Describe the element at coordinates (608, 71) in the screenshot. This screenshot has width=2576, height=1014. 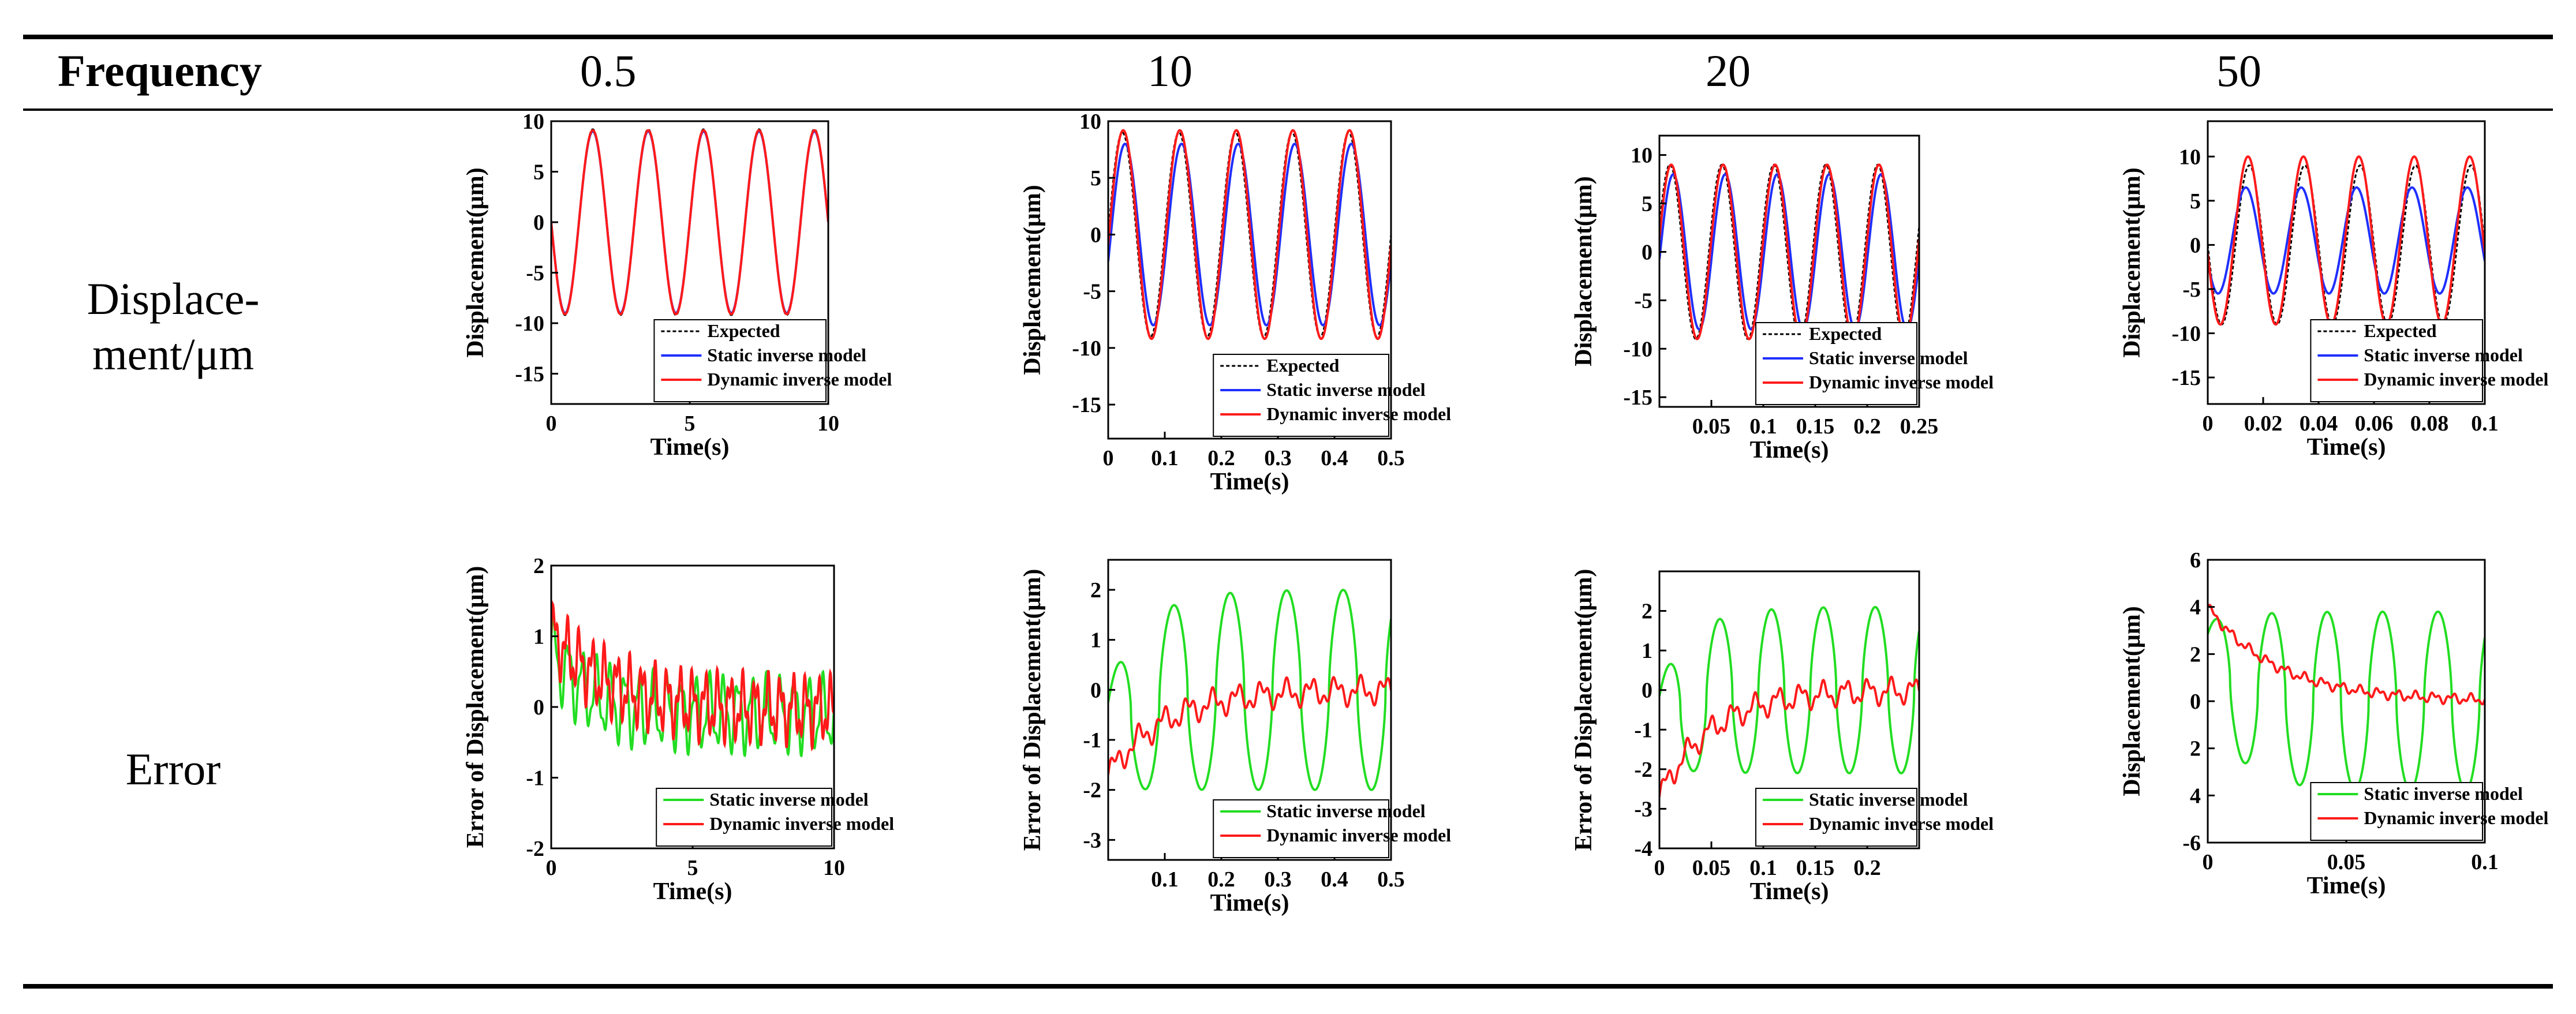
I see `freq-col-0-5: 0.5` at that location.